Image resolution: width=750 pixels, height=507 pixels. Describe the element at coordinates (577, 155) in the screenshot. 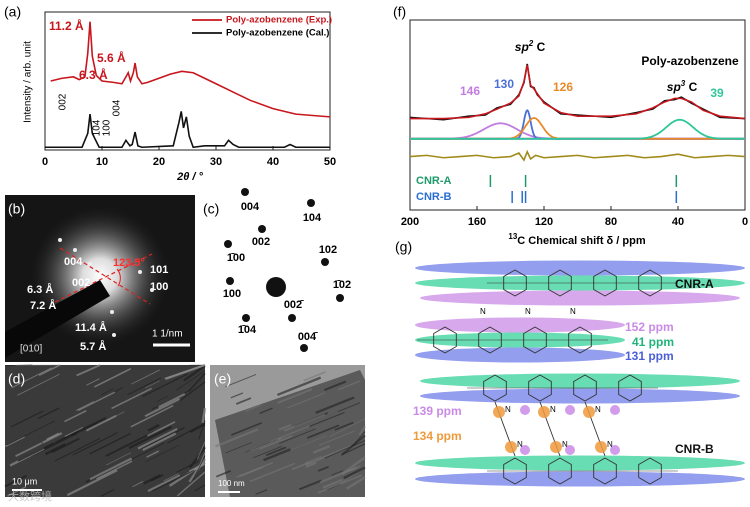

I see `data-line` at that location.